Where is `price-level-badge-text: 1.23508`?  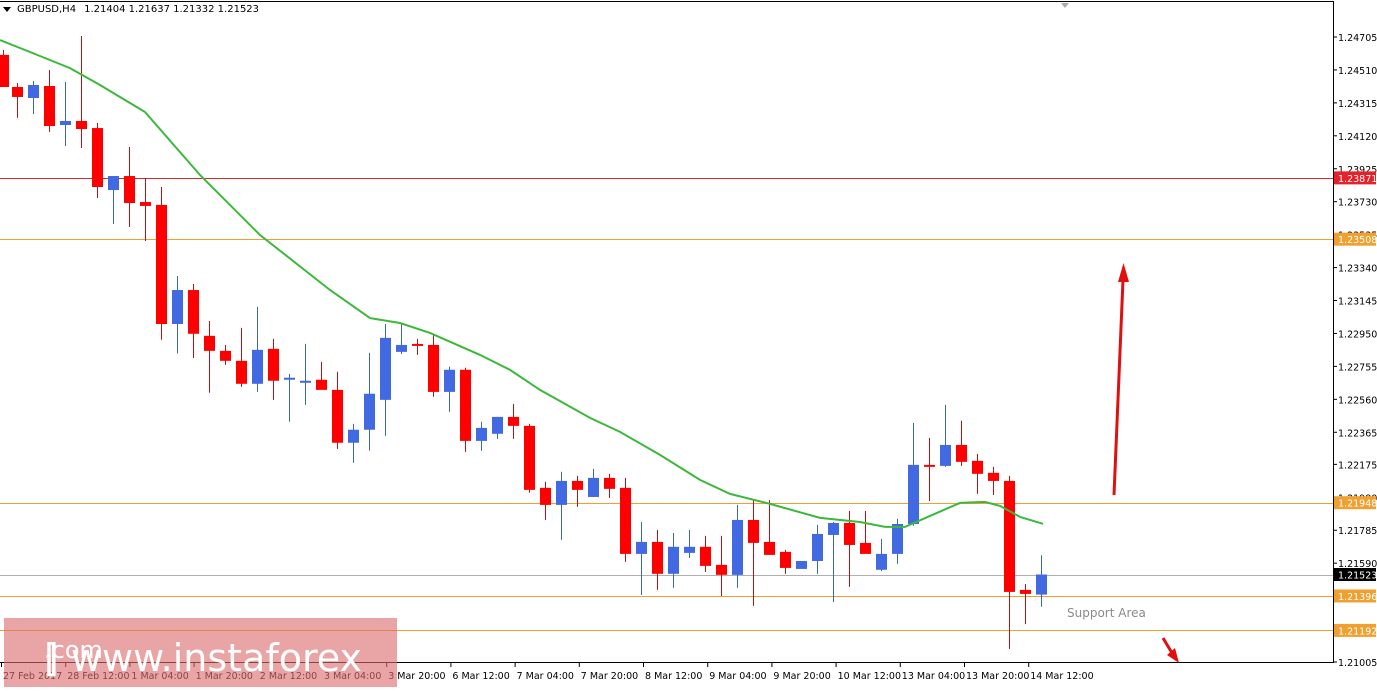 price-level-badge-text: 1.23508 is located at coordinates (1357, 240).